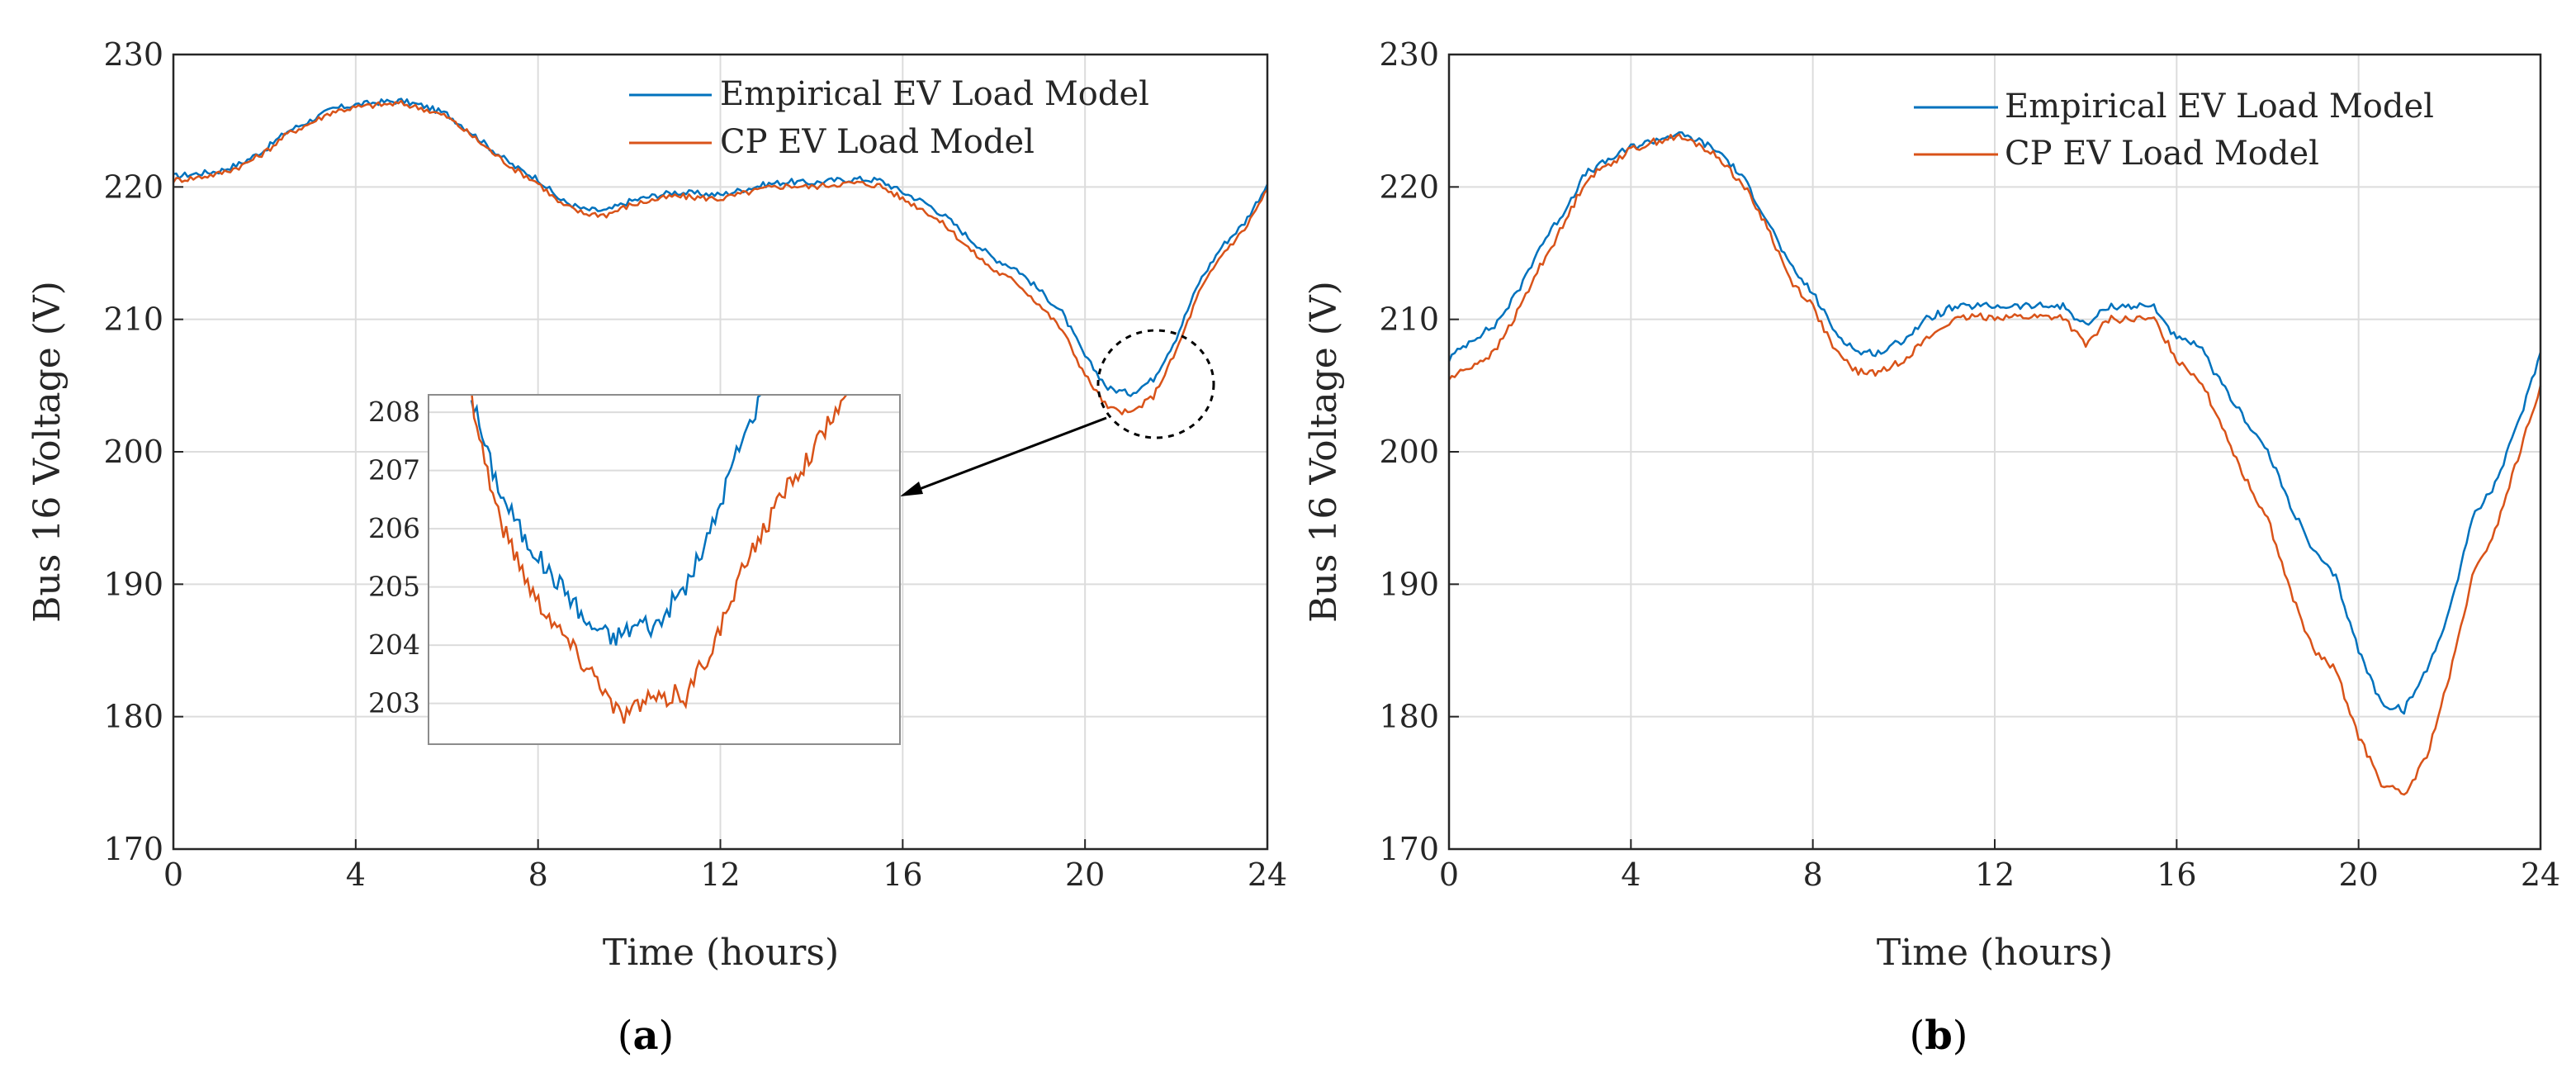  What do you see at coordinates (1409, 452) in the screenshot?
I see `chart-b-y-tick-3: 200` at bounding box center [1409, 452].